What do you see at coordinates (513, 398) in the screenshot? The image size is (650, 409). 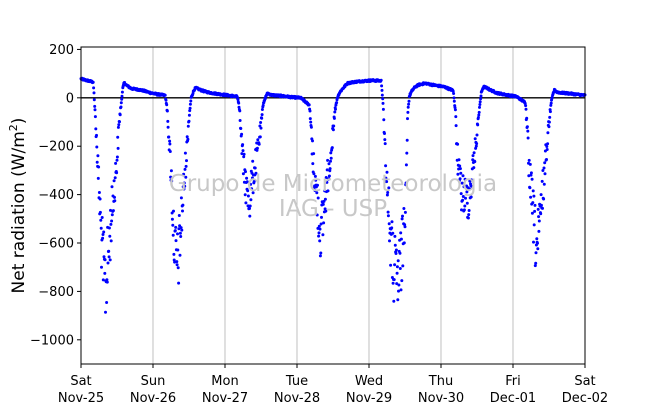 I see `x-tick-label-date: Dec-01` at bounding box center [513, 398].